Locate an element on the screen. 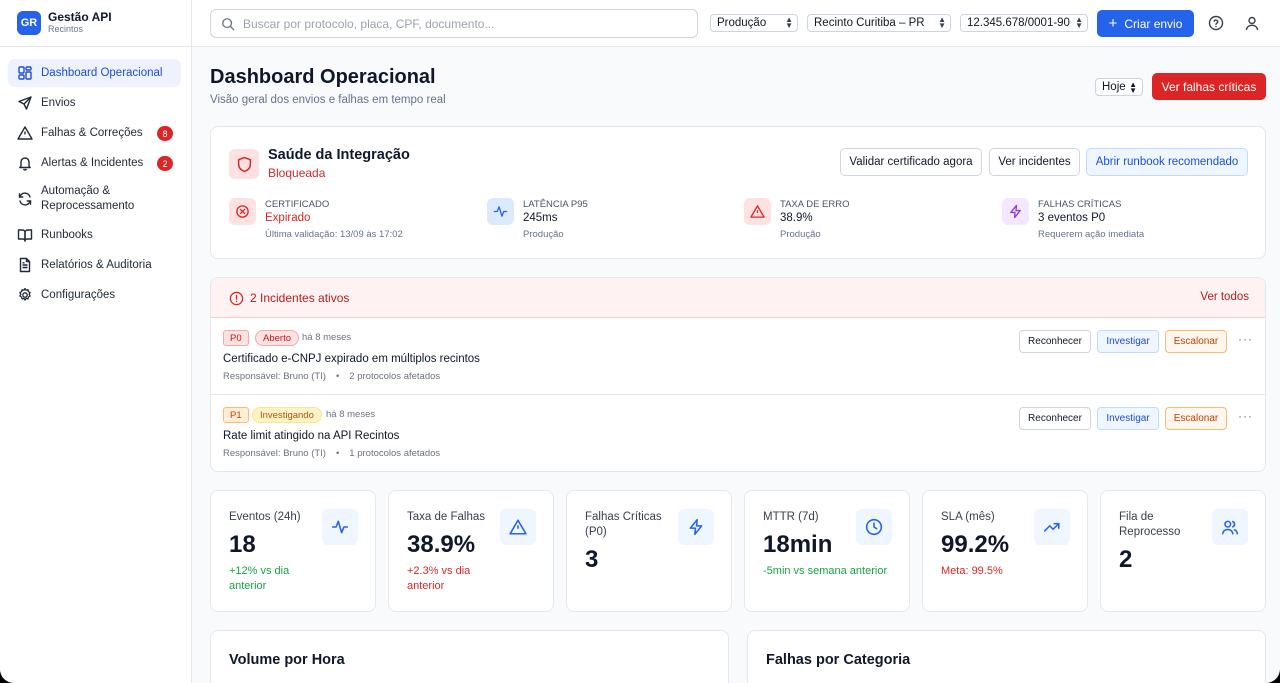  activity-icon is located at coordinates (500, 211).